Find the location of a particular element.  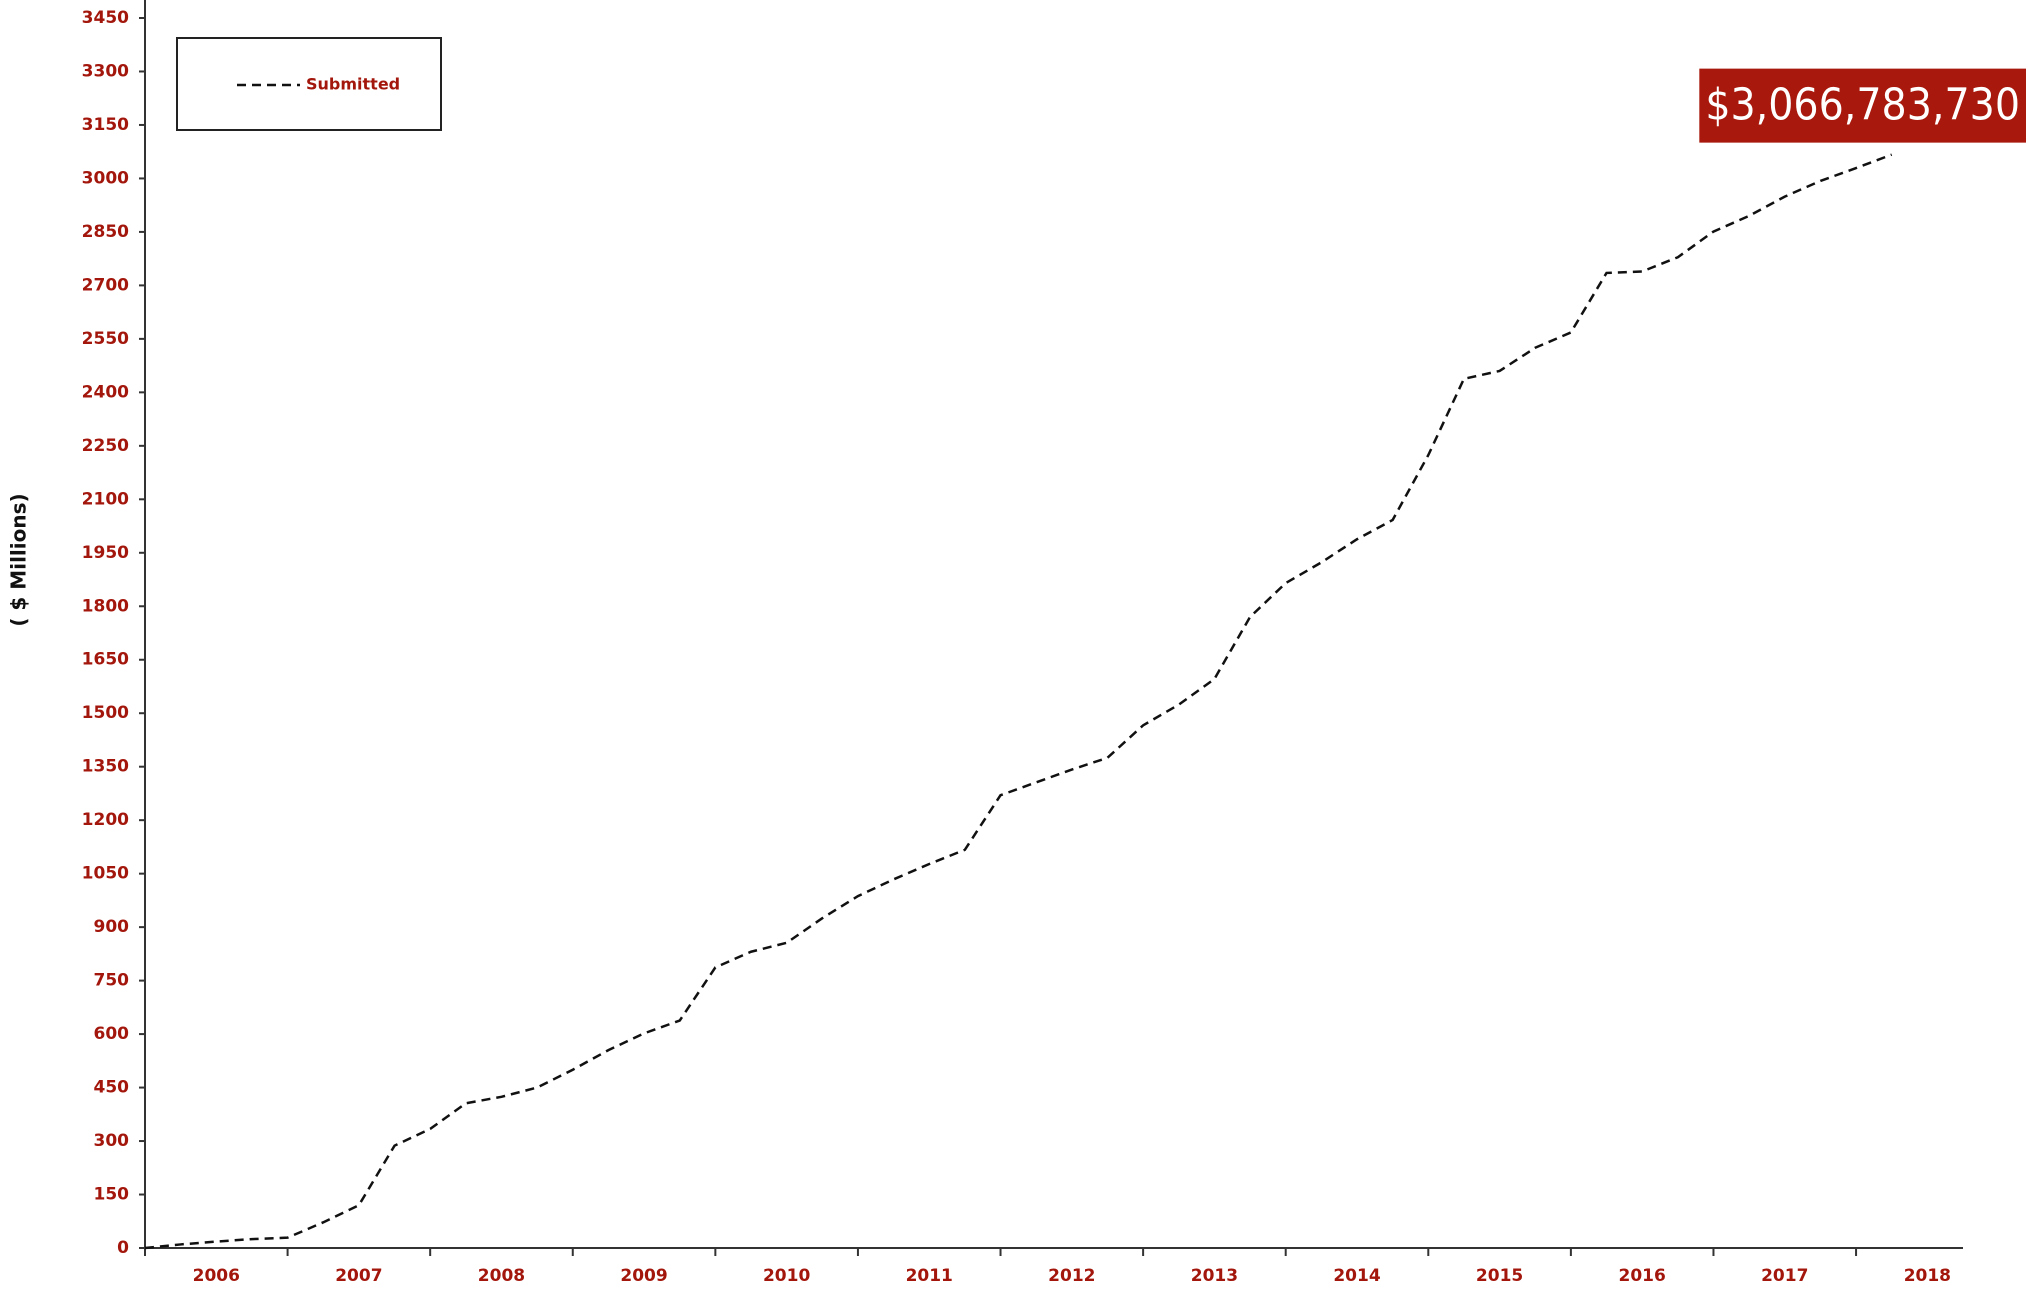

annotation: $3,066,783,730 is located at coordinates (1862, 105).